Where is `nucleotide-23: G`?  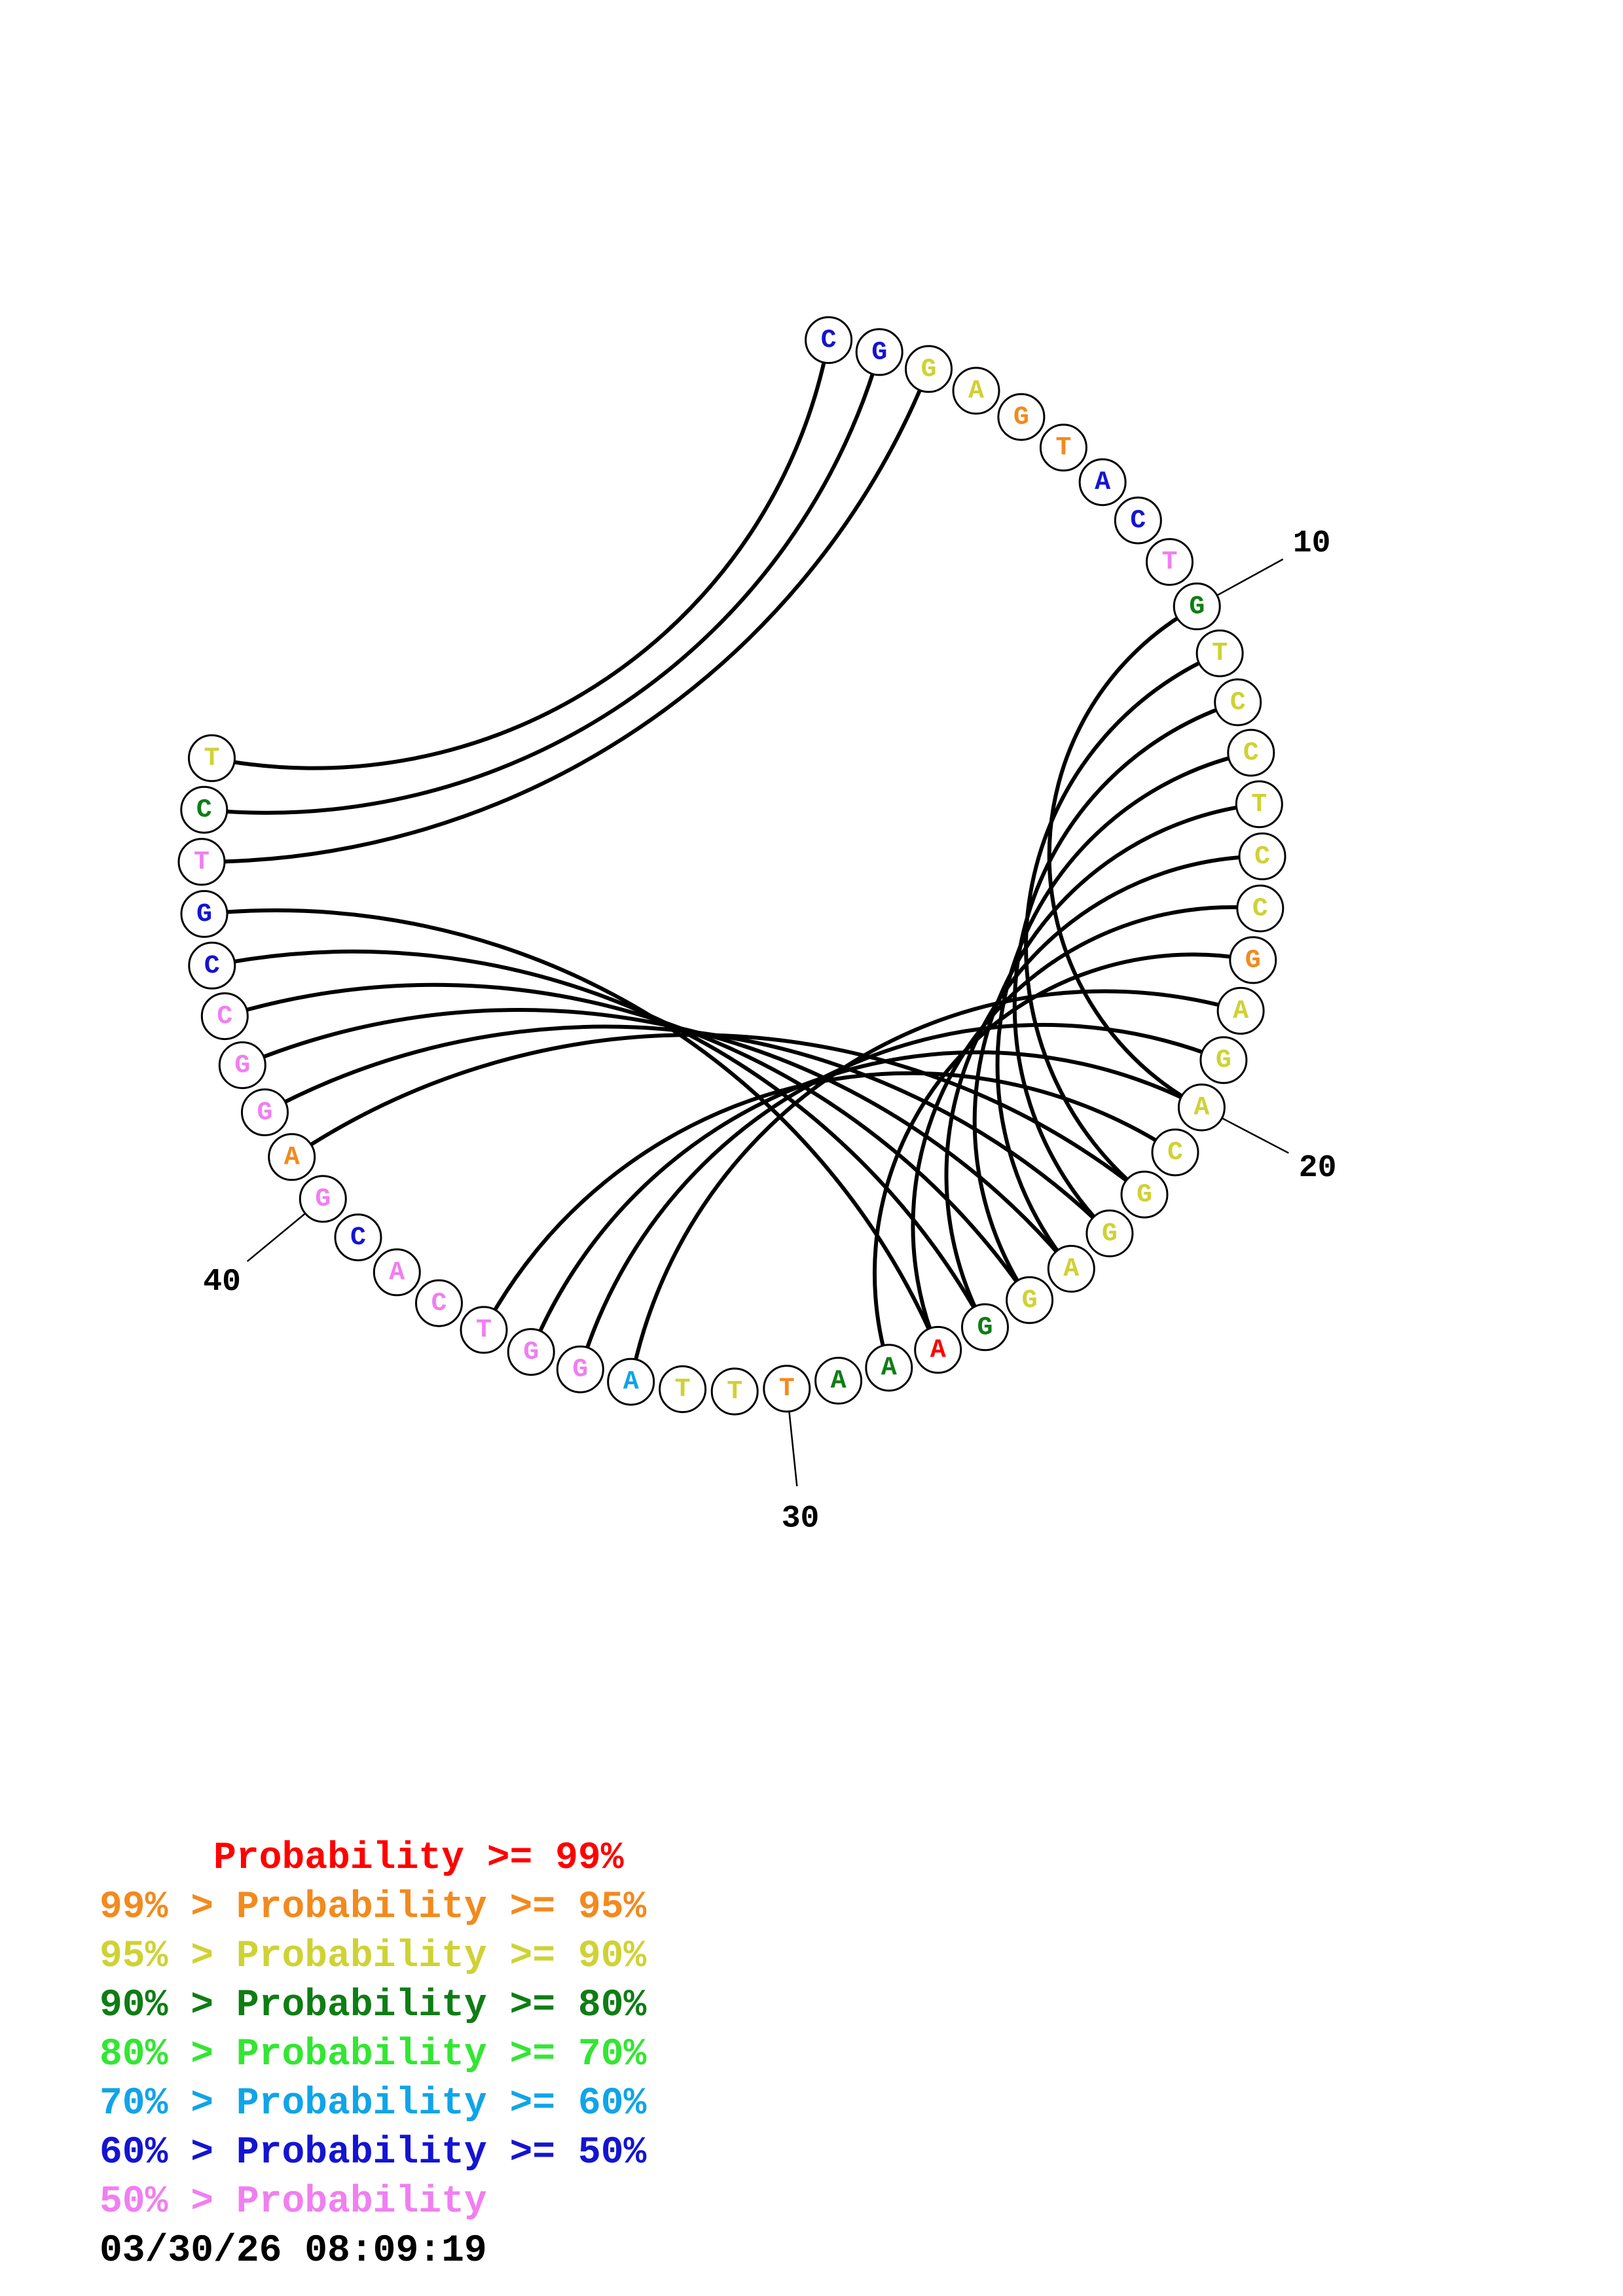 nucleotide-23: G is located at coordinates (1109, 1233).